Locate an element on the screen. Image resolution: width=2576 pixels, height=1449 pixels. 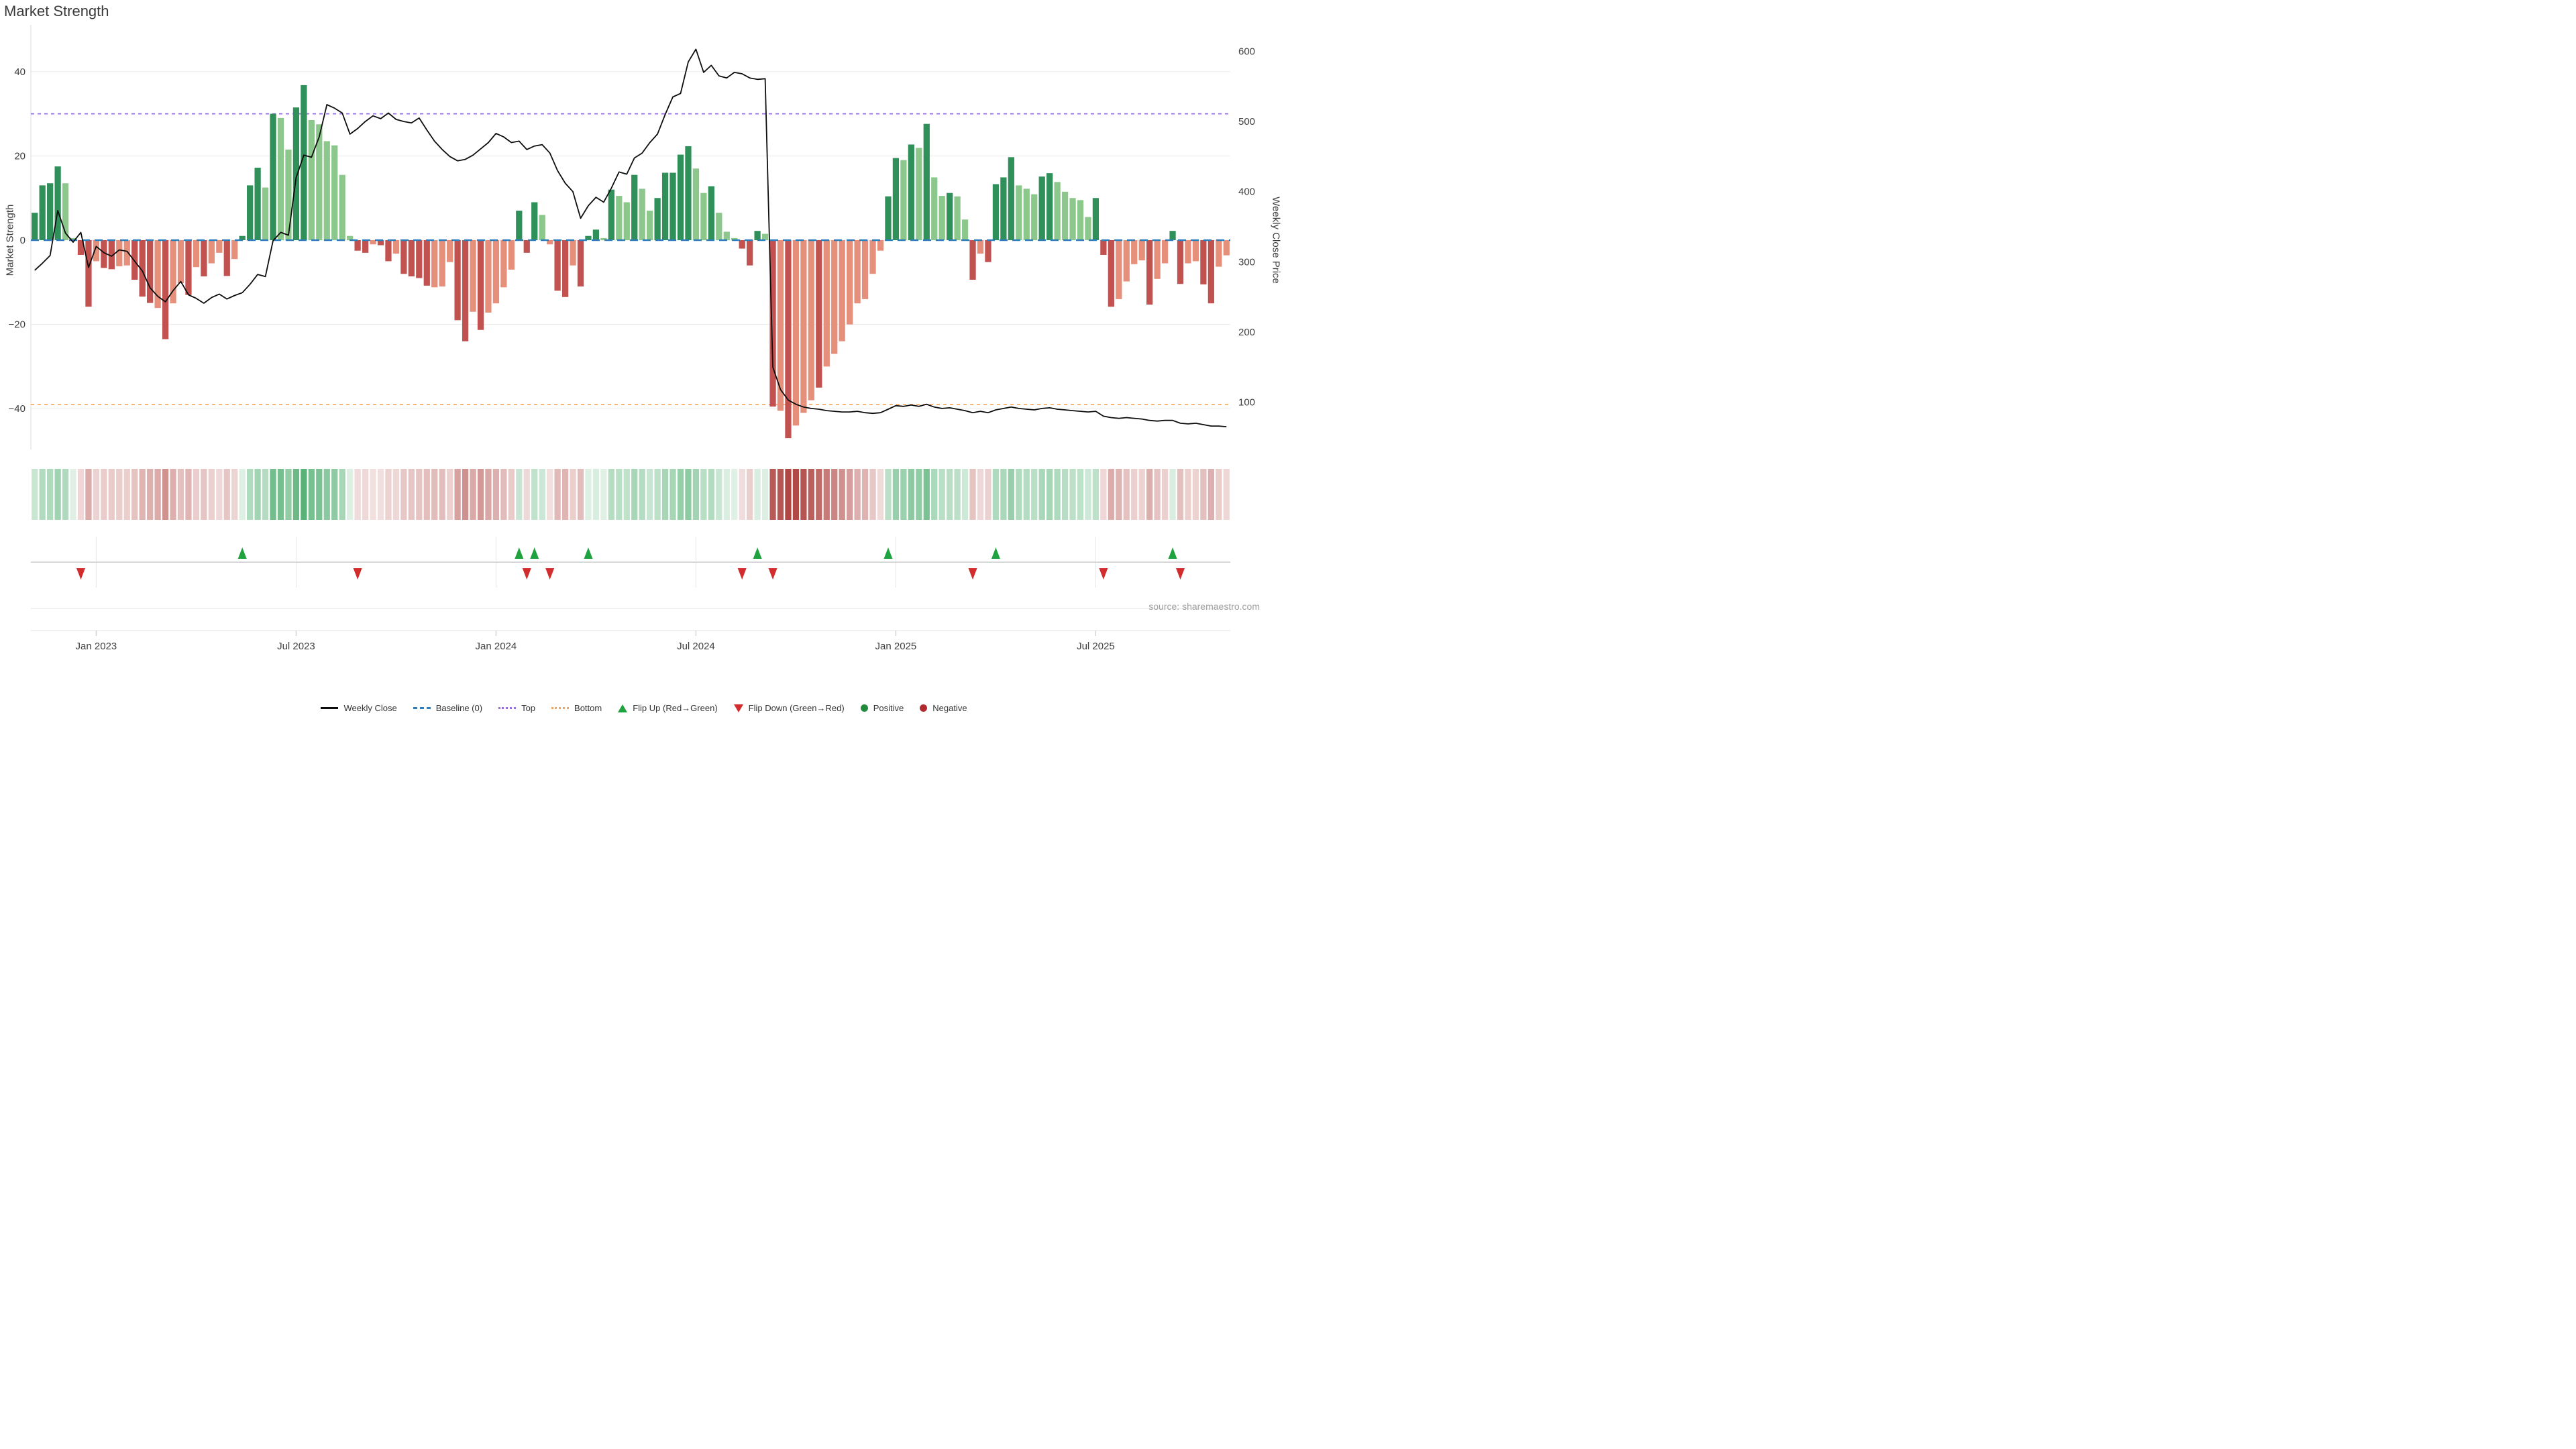
legend-item-flip-up: Flip Up (Red→Green) is located at coordinates (668, 708).